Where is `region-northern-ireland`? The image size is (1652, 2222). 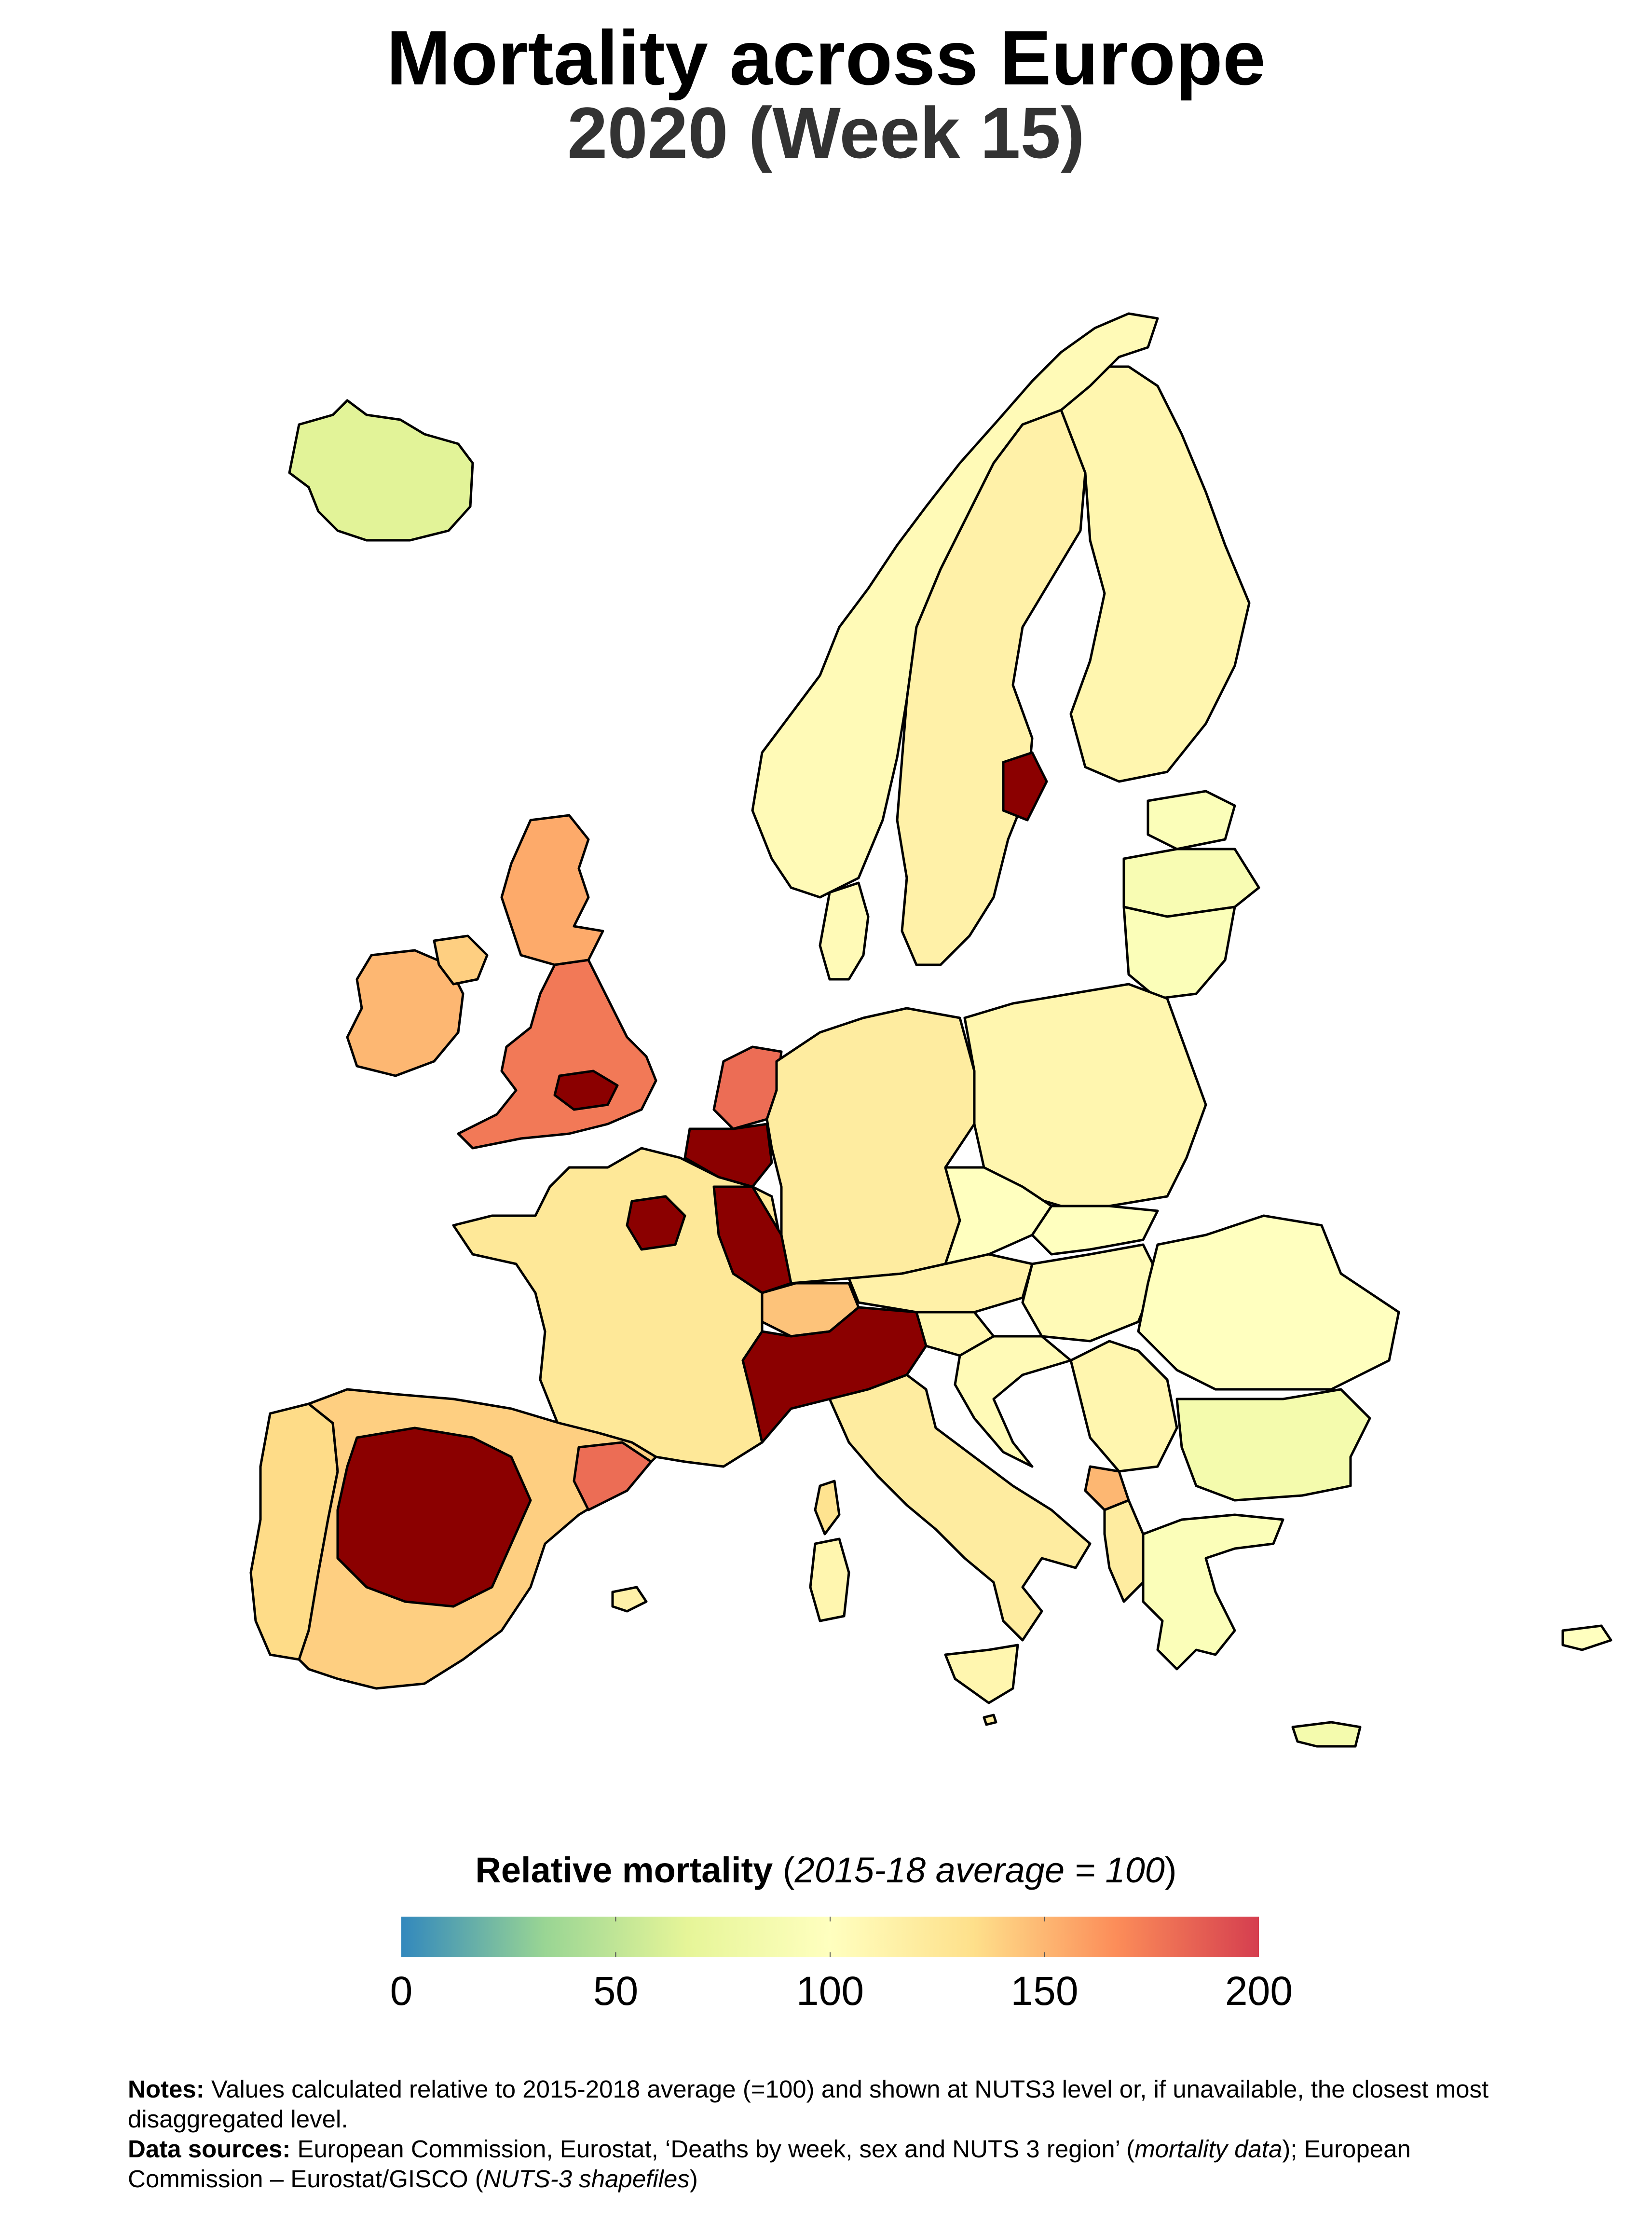 region-northern-ireland is located at coordinates (461, 960).